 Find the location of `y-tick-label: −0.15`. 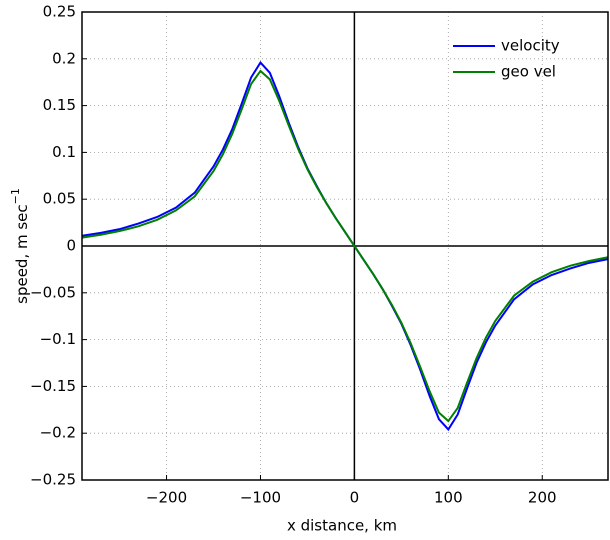

y-tick-label: −0.15 is located at coordinates (53, 386).